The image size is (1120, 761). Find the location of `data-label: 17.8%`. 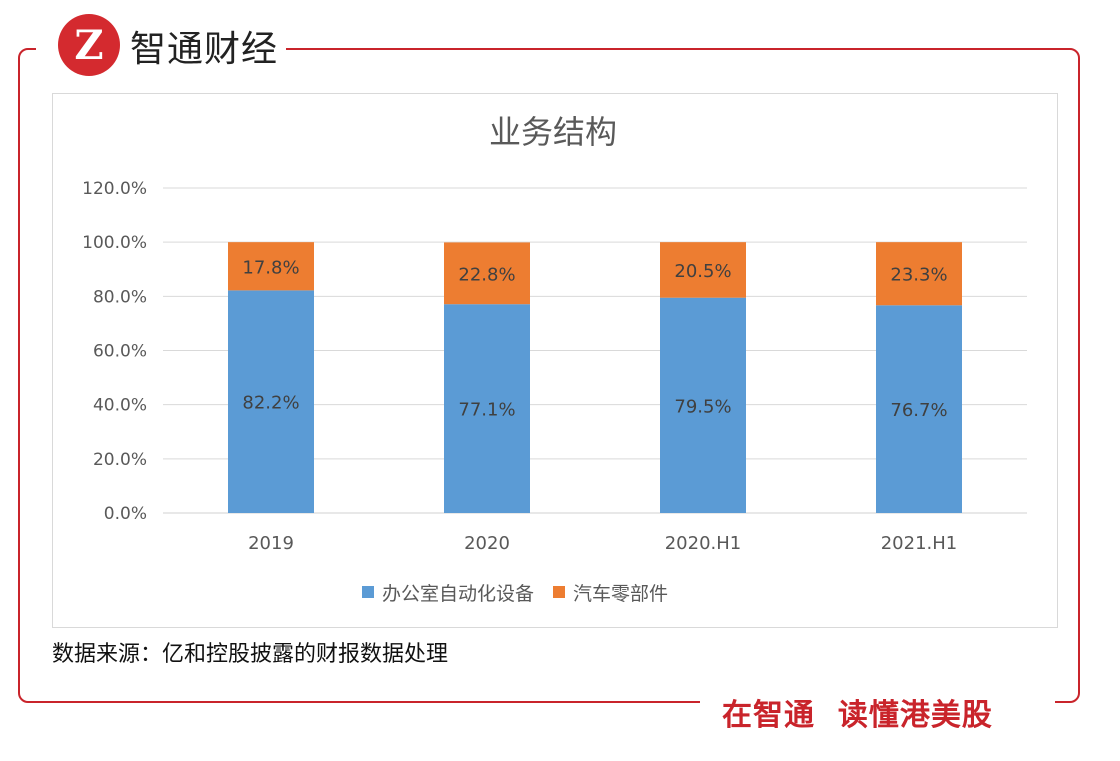

data-label: 17.8% is located at coordinates (270, 267).